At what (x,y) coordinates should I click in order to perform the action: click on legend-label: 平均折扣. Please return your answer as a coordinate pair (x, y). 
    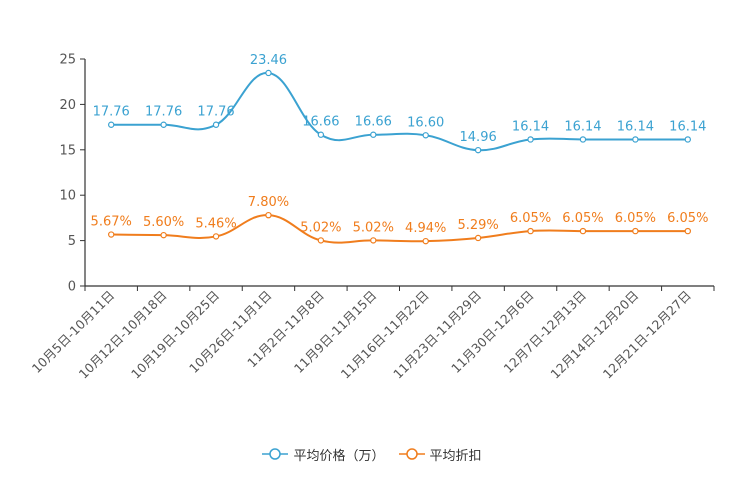
    Looking at the image, I should click on (455, 456).